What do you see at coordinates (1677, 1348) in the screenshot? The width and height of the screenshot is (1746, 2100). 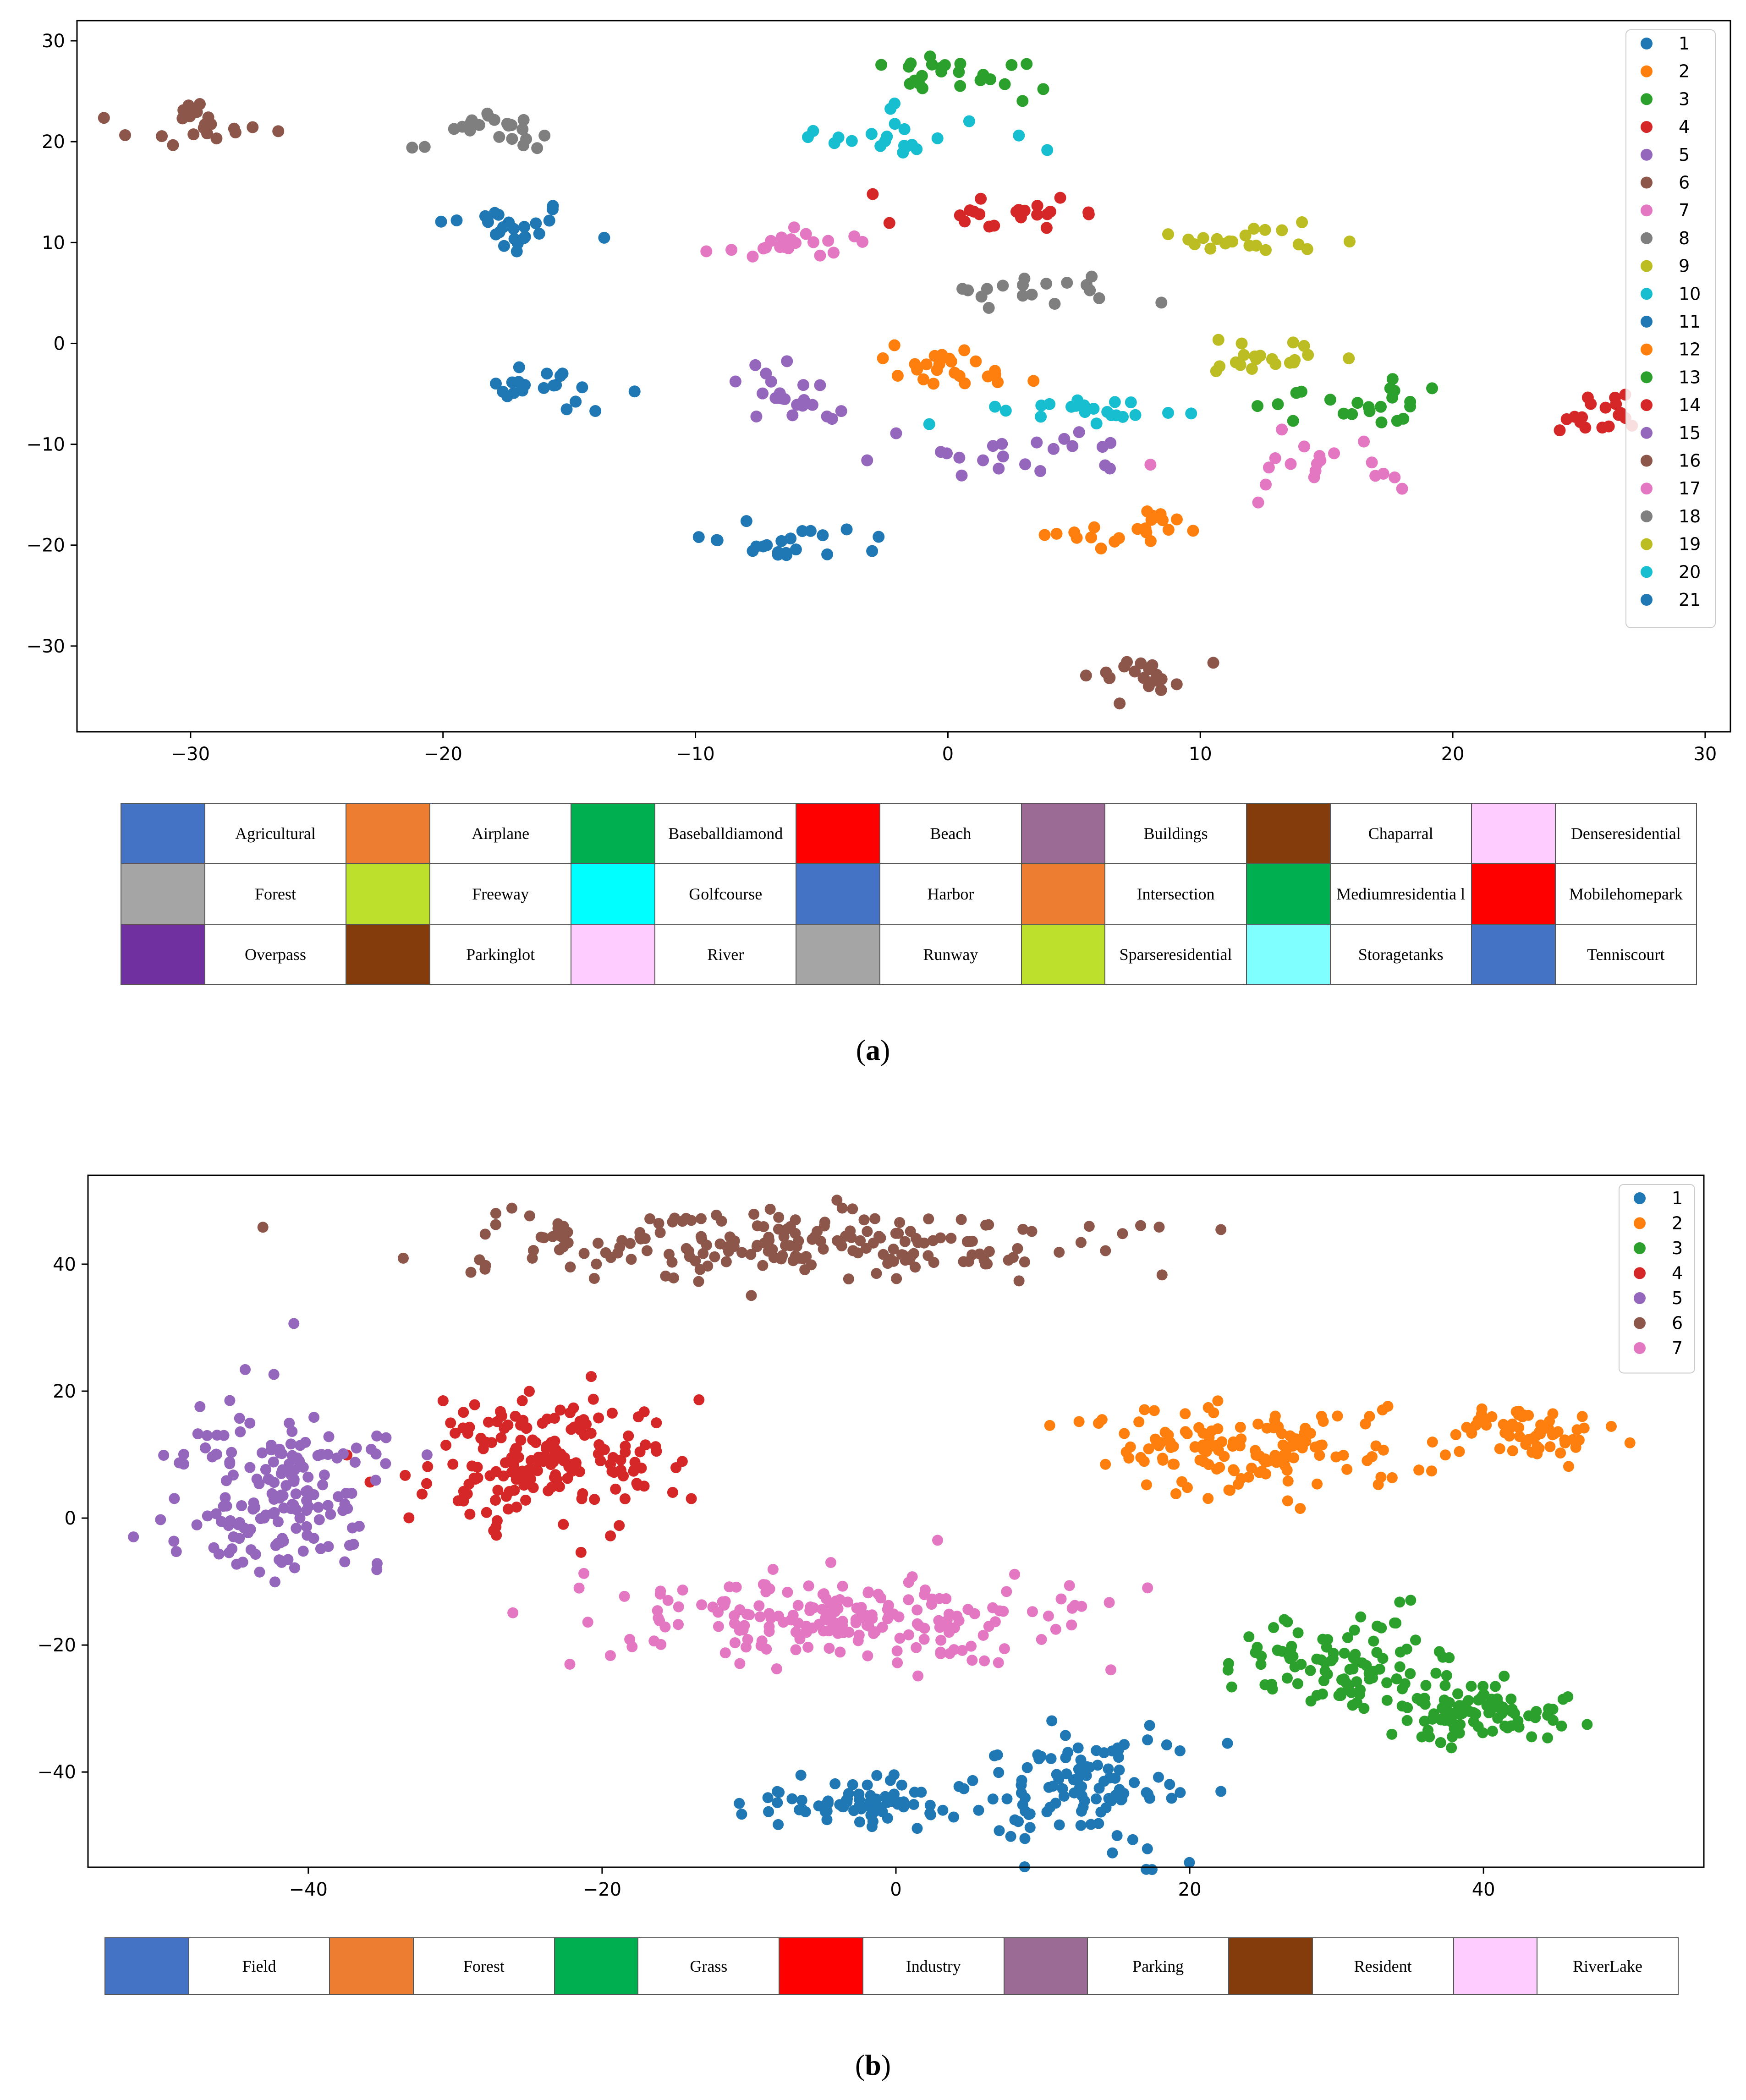 I see `legend-label-7: 7` at bounding box center [1677, 1348].